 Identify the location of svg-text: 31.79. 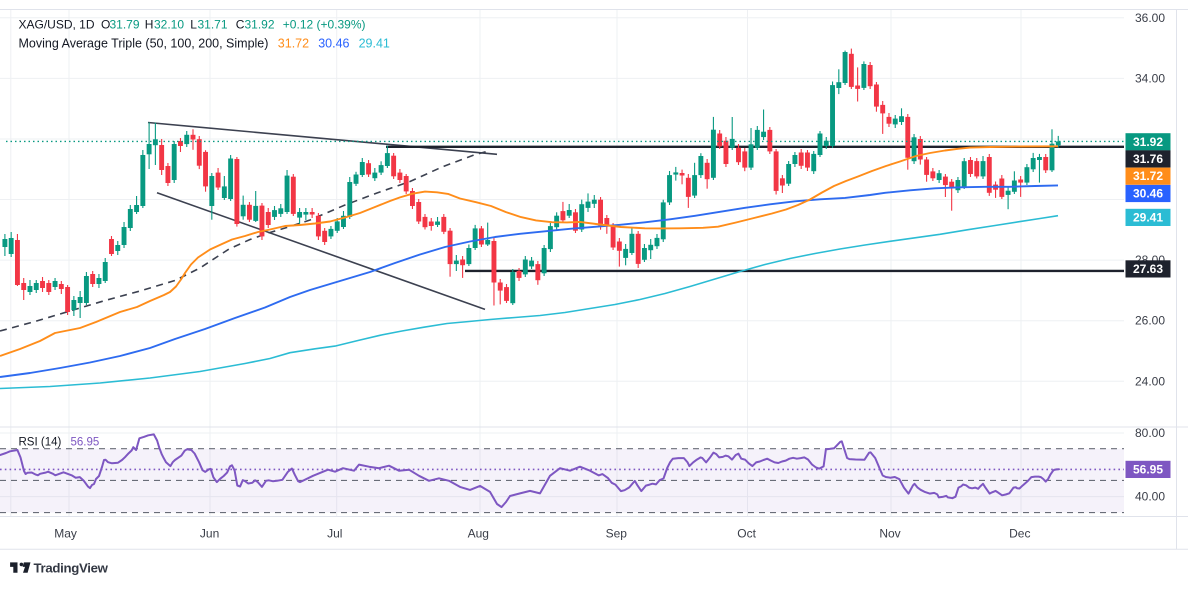
(125, 25).